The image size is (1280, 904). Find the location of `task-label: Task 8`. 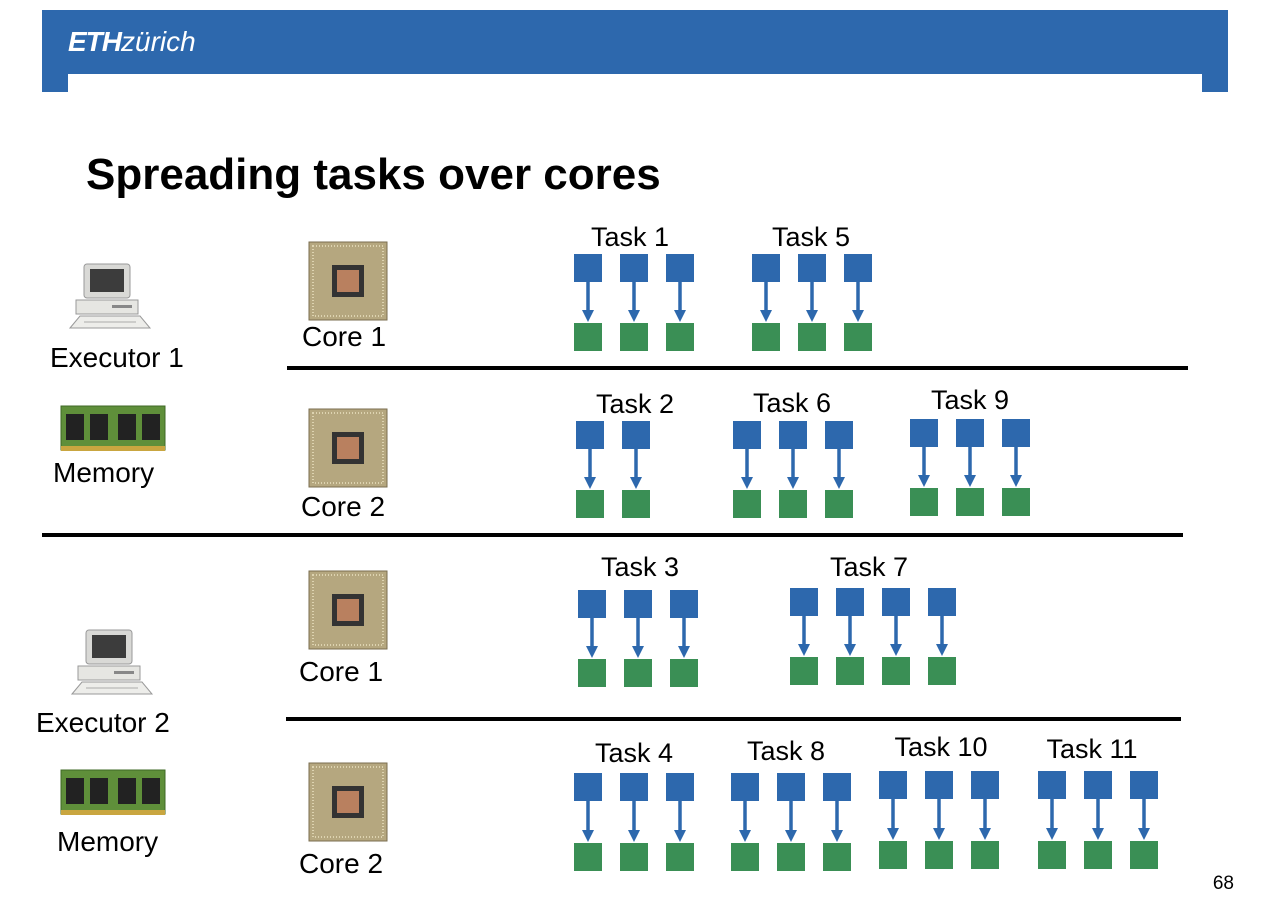

task-label: Task 8 is located at coordinates (786, 751).